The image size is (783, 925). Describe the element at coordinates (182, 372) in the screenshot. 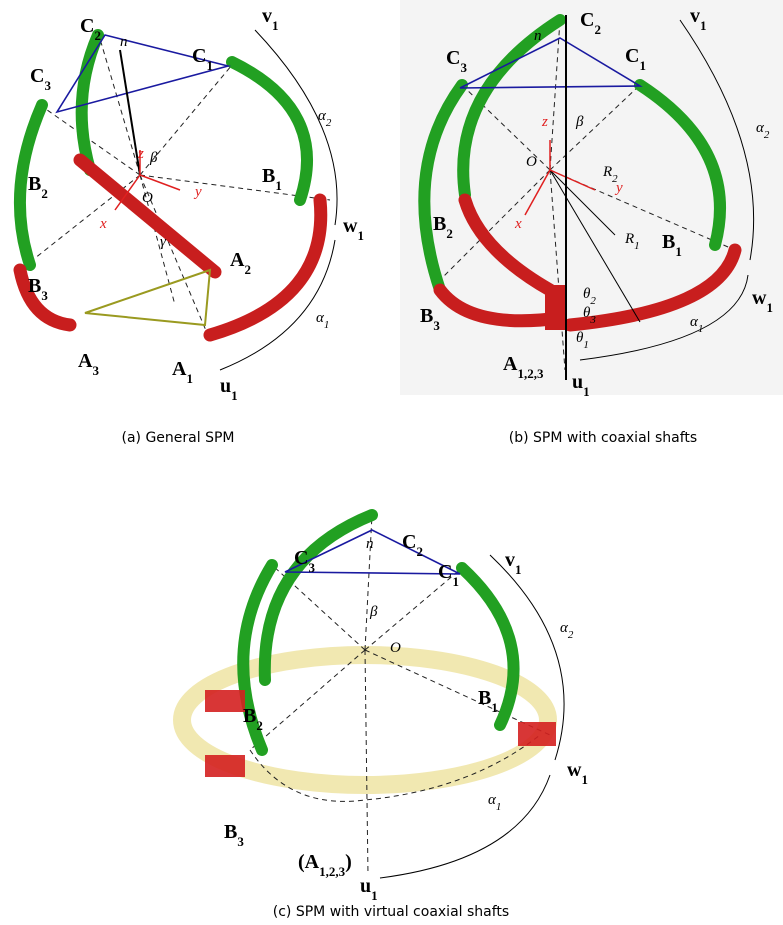

I see `point-label: A1` at that location.